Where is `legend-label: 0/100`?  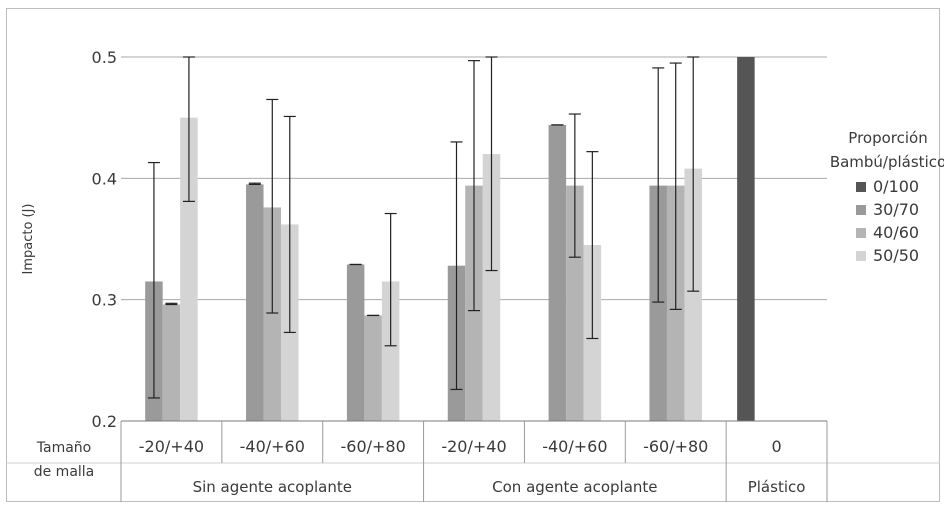 legend-label: 0/100 is located at coordinates (896, 186).